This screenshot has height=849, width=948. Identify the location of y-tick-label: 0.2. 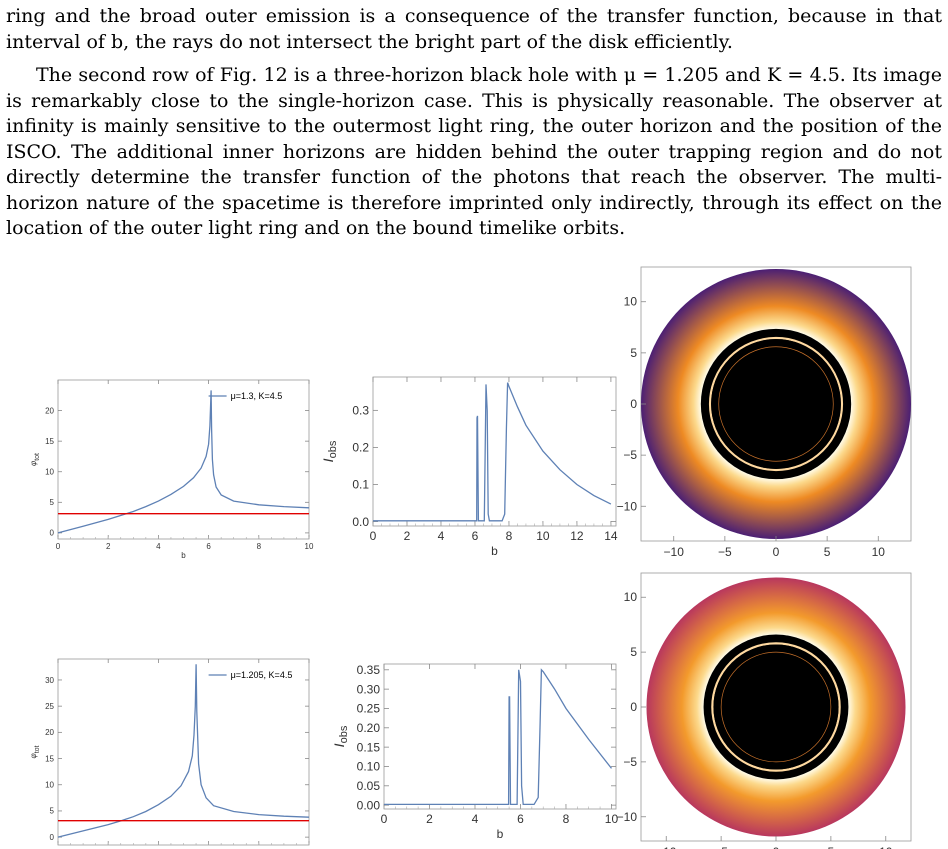
(360, 448).